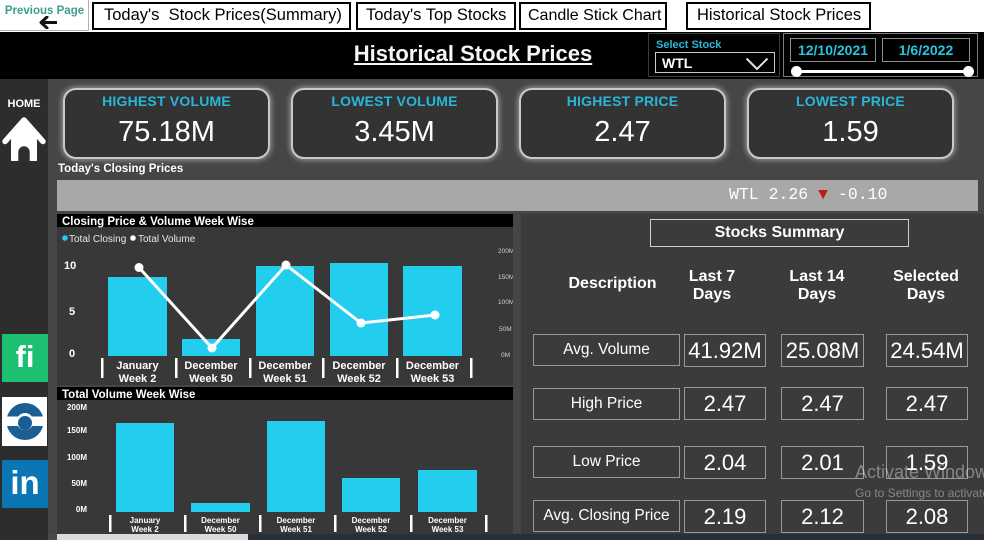 This screenshot has width=984, height=540. Describe the element at coordinates (158, 222) in the screenshot. I see `svg-text:Closing Price & Volume Week Wi: Closing Price & Volume Week Wise` at that location.